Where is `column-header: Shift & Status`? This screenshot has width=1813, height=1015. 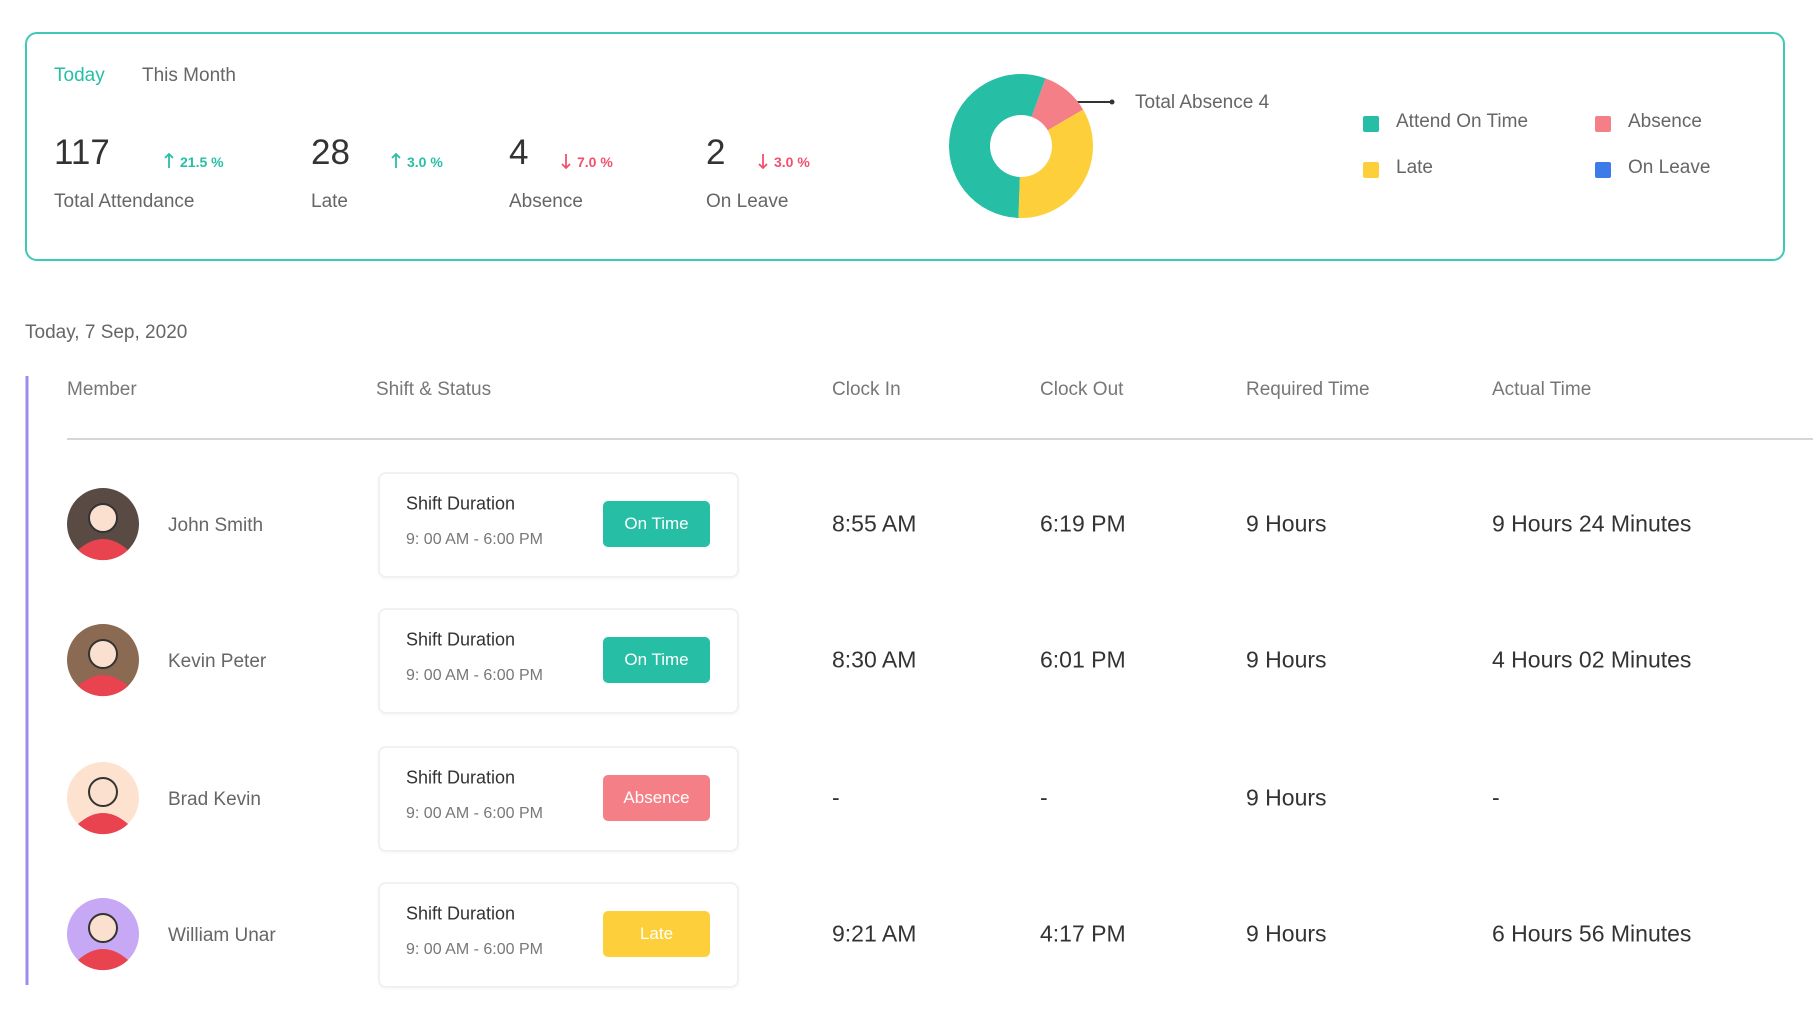 column-header: Shift & Status is located at coordinates (434, 389).